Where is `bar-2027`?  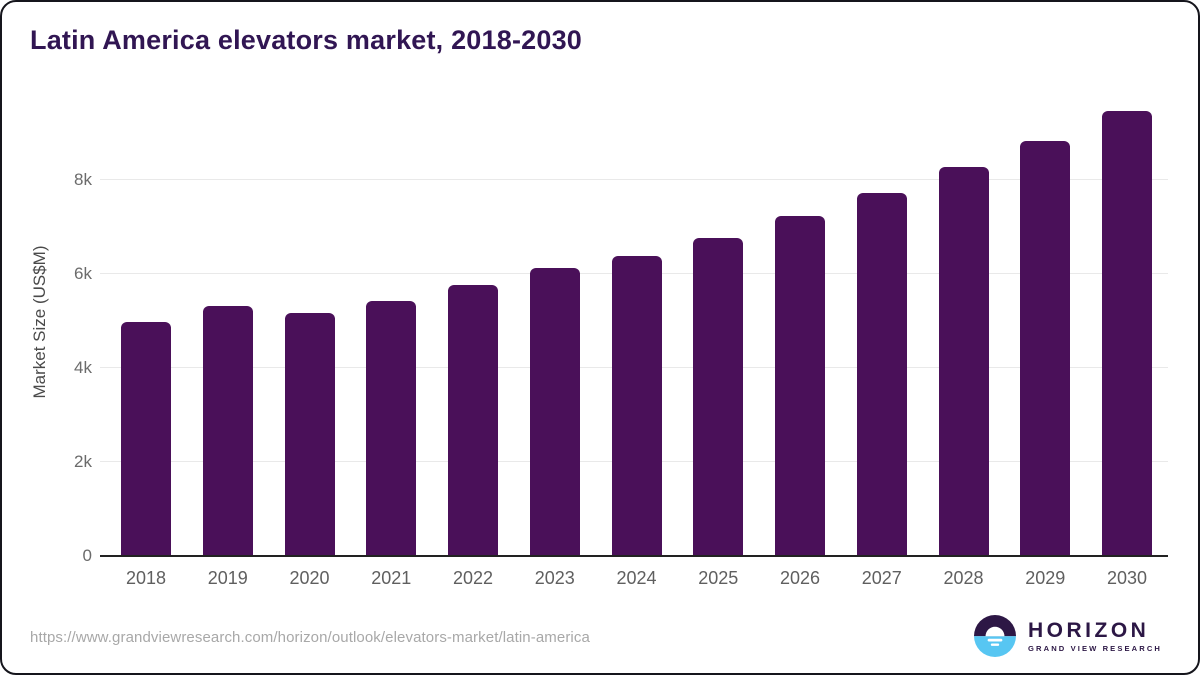 bar-2027 is located at coordinates (881, 373).